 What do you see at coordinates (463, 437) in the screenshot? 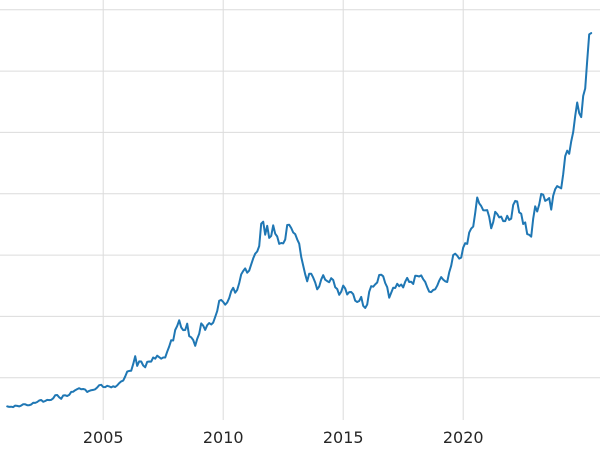
I see `x-tick-label: 2020` at bounding box center [463, 437].